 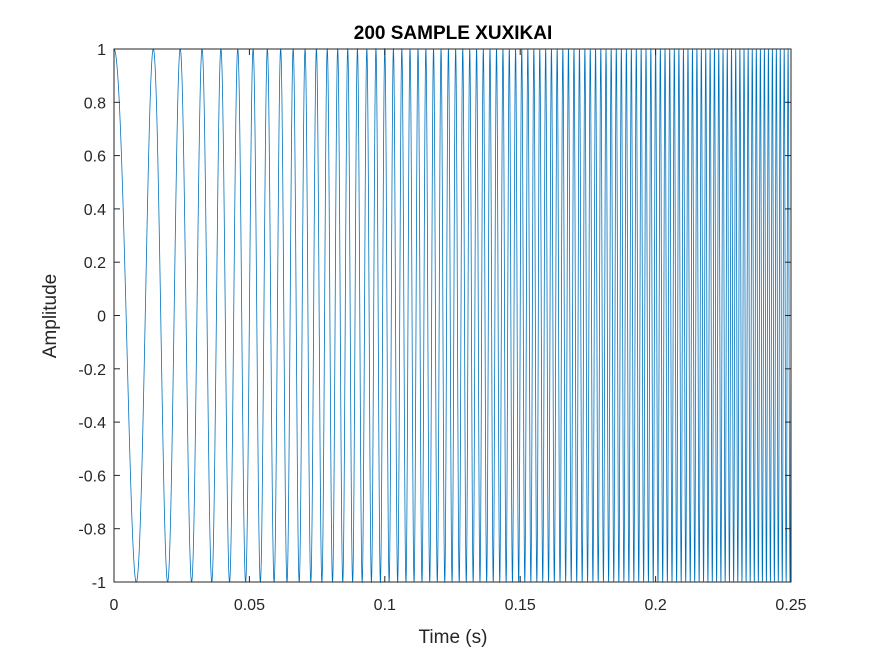 I want to click on x-axis-label: Time (s), so click(x=453, y=637).